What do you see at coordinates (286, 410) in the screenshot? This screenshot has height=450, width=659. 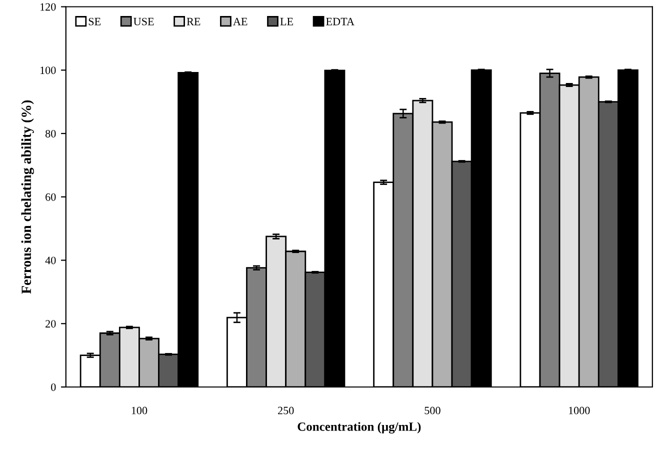 I see `x-tick-label: 250` at bounding box center [286, 410].